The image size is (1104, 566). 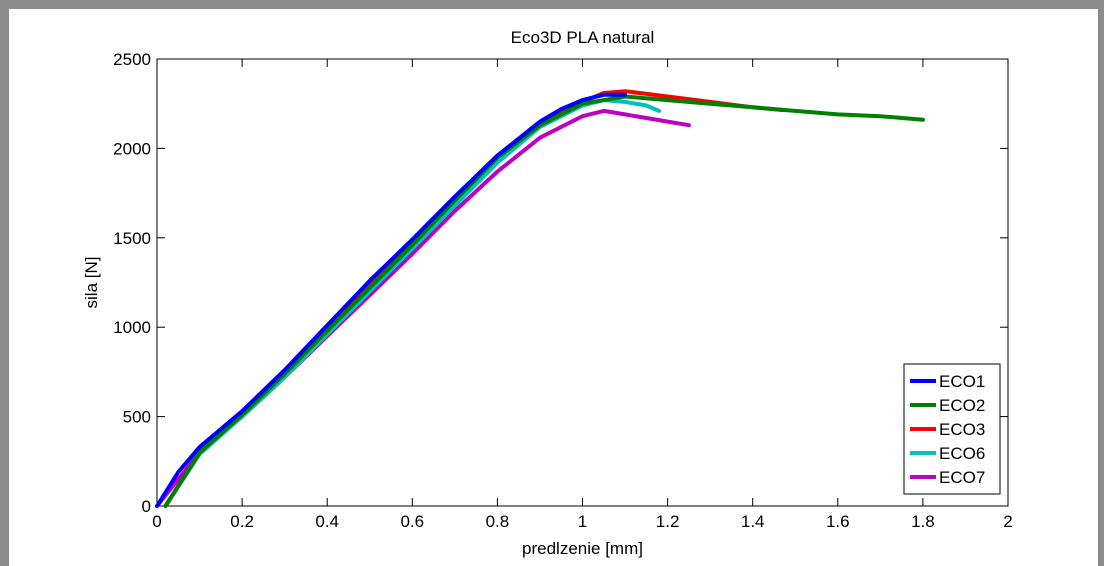 What do you see at coordinates (962, 429) in the screenshot?
I see `legend-label-eco3: ECO3` at bounding box center [962, 429].